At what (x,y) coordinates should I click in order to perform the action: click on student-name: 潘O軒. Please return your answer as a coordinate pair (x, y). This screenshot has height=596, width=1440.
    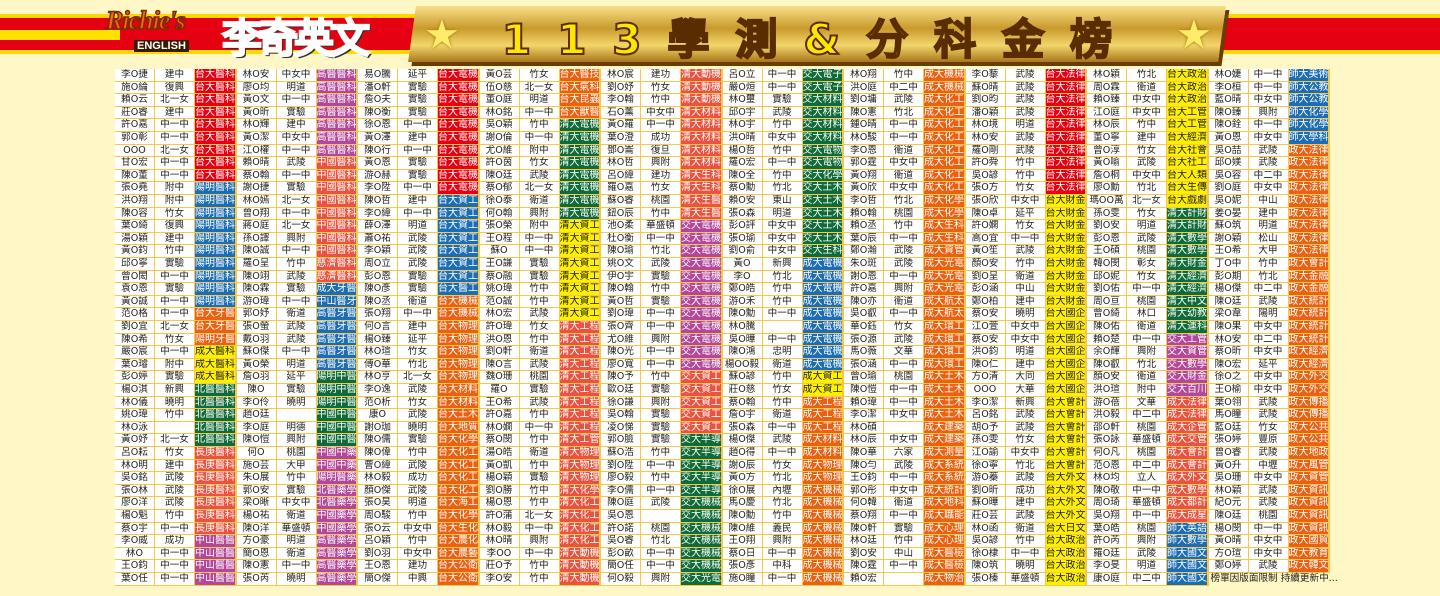
    Looking at the image, I should click on (378, 88).